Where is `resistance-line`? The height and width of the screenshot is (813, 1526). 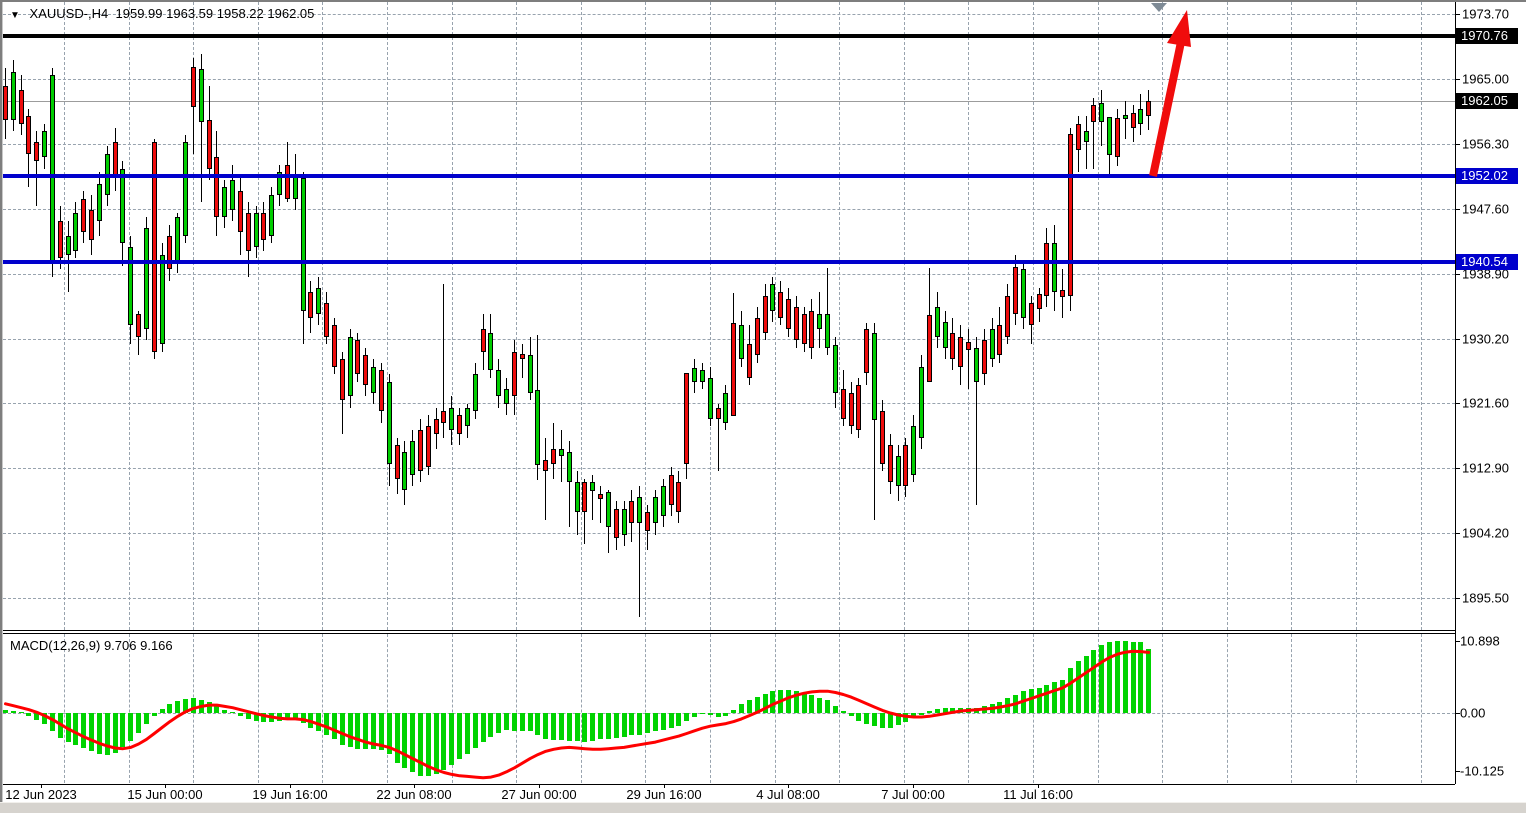
resistance-line is located at coordinates (729, 35).